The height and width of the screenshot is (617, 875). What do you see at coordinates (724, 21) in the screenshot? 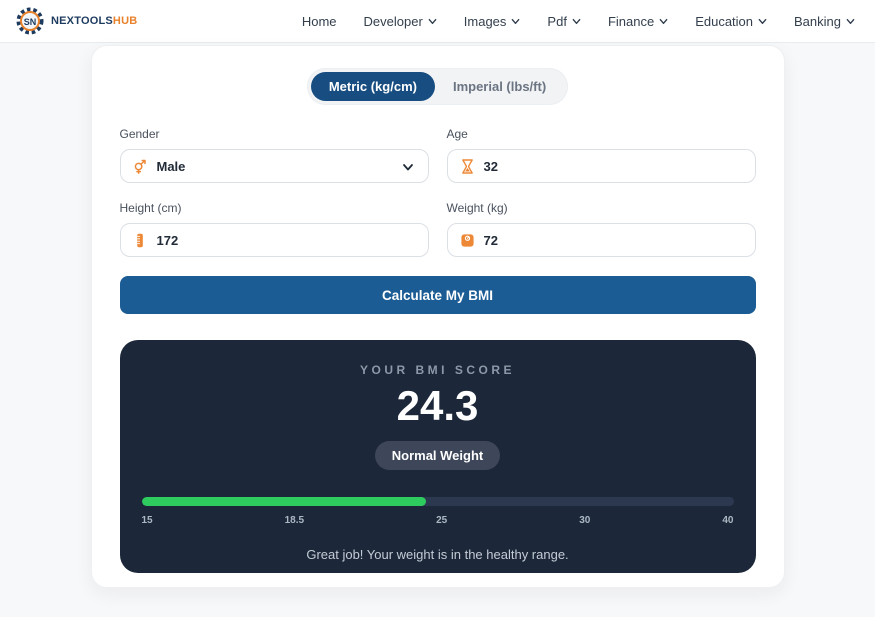
I see `nav-label: Education` at bounding box center [724, 21].